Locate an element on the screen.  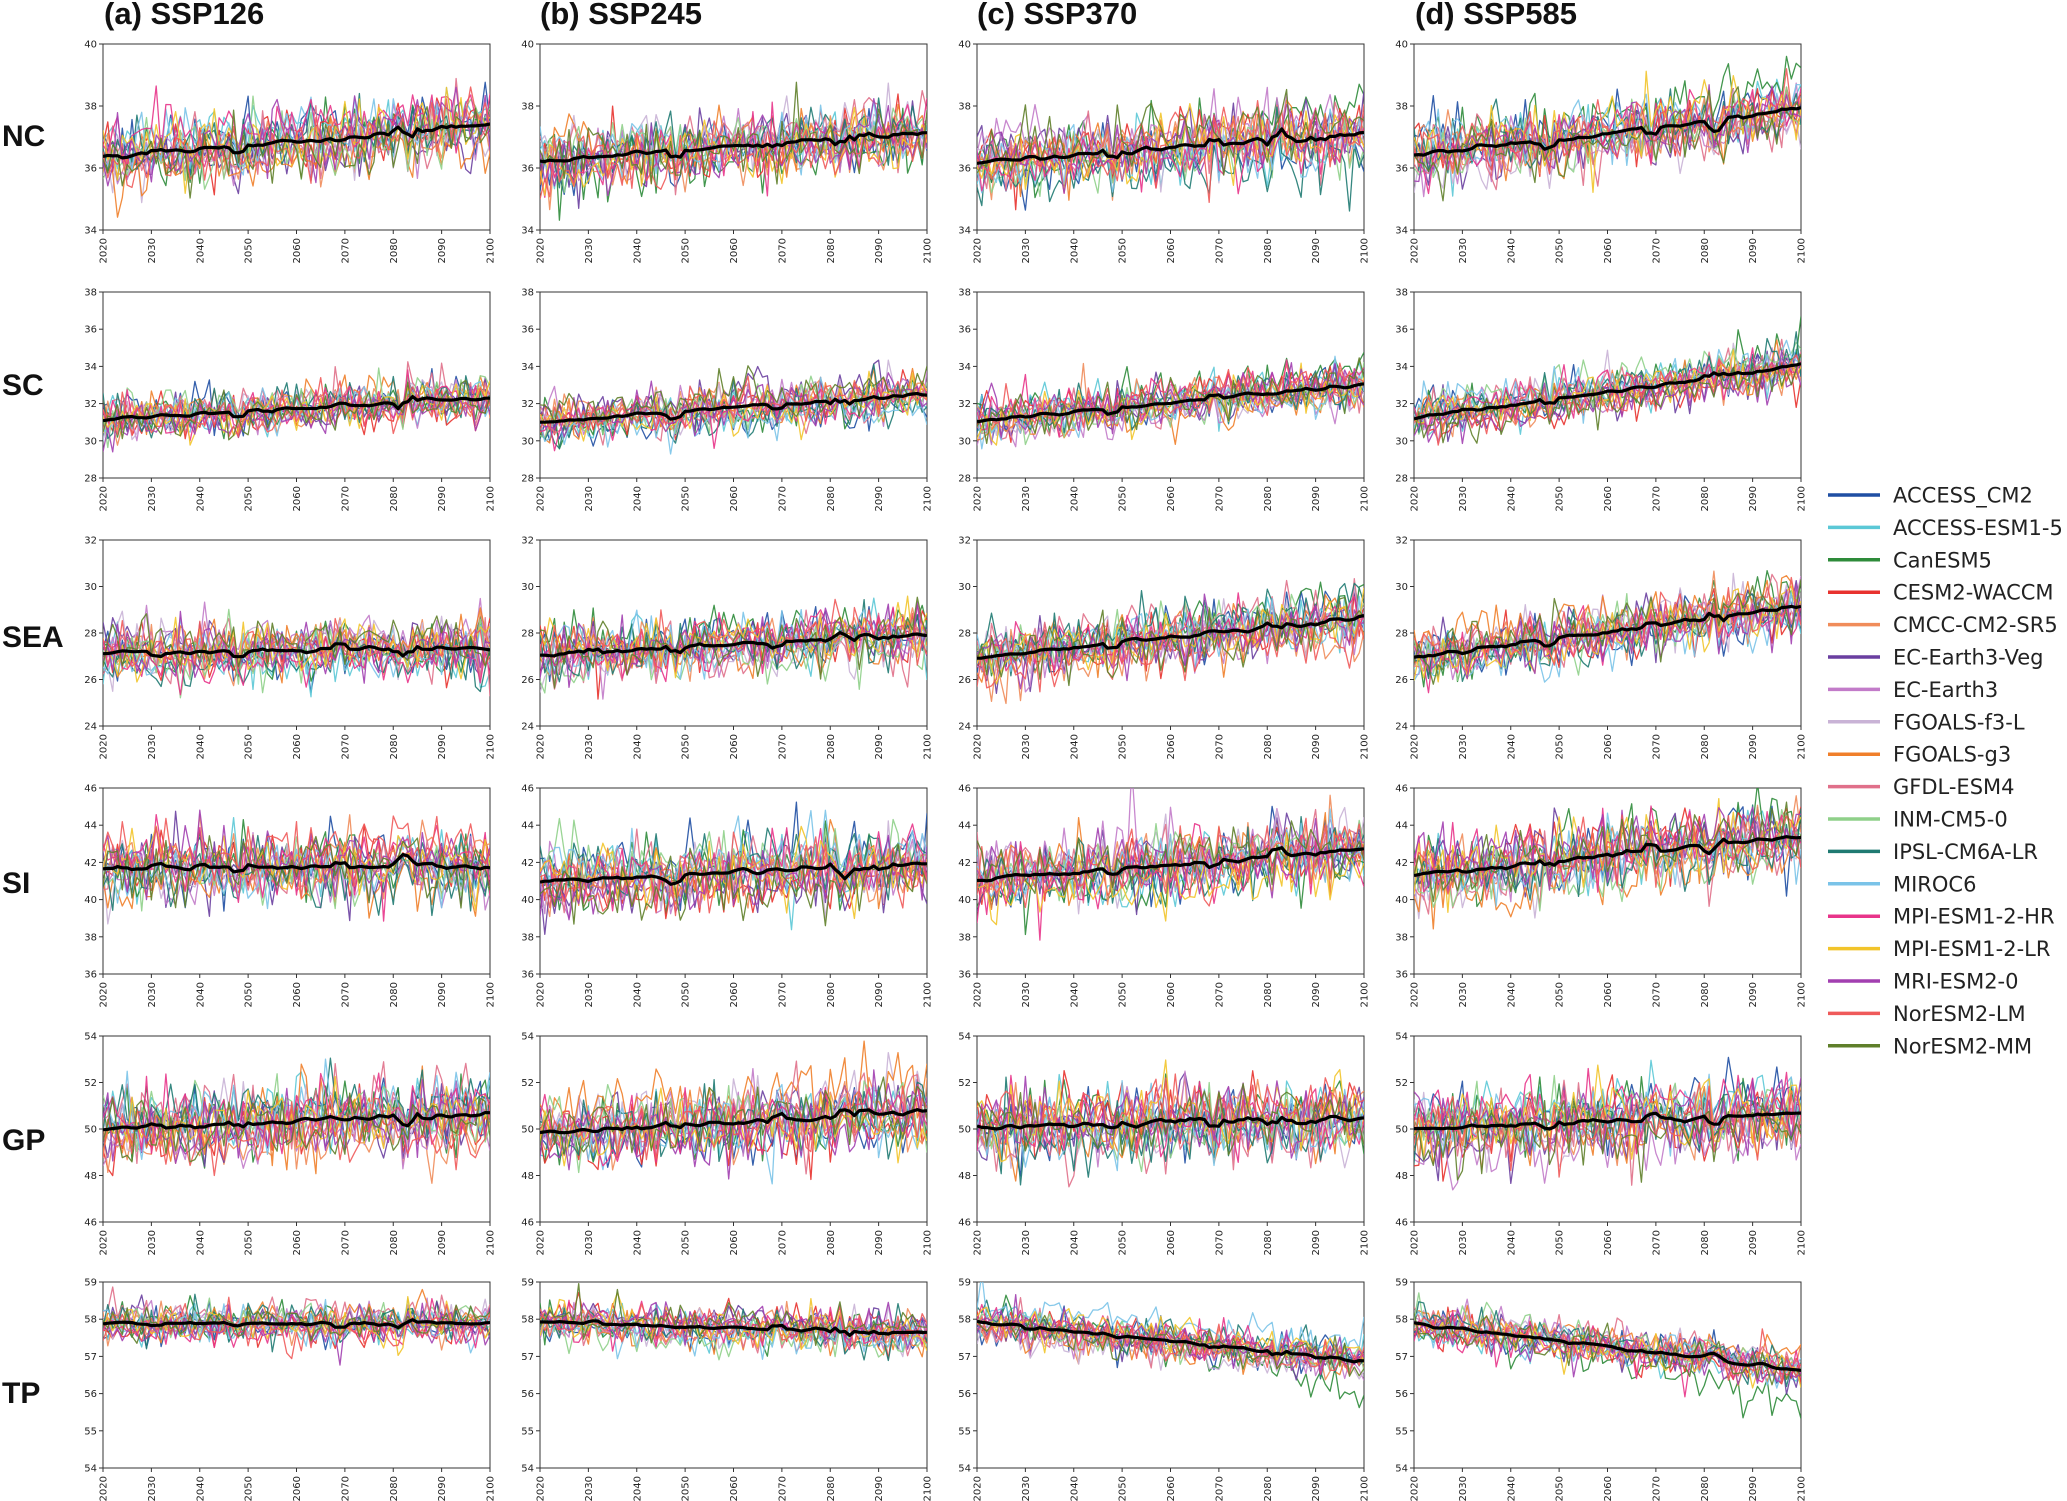
y-tick-label: 28 is located at coordinates (964, 479).